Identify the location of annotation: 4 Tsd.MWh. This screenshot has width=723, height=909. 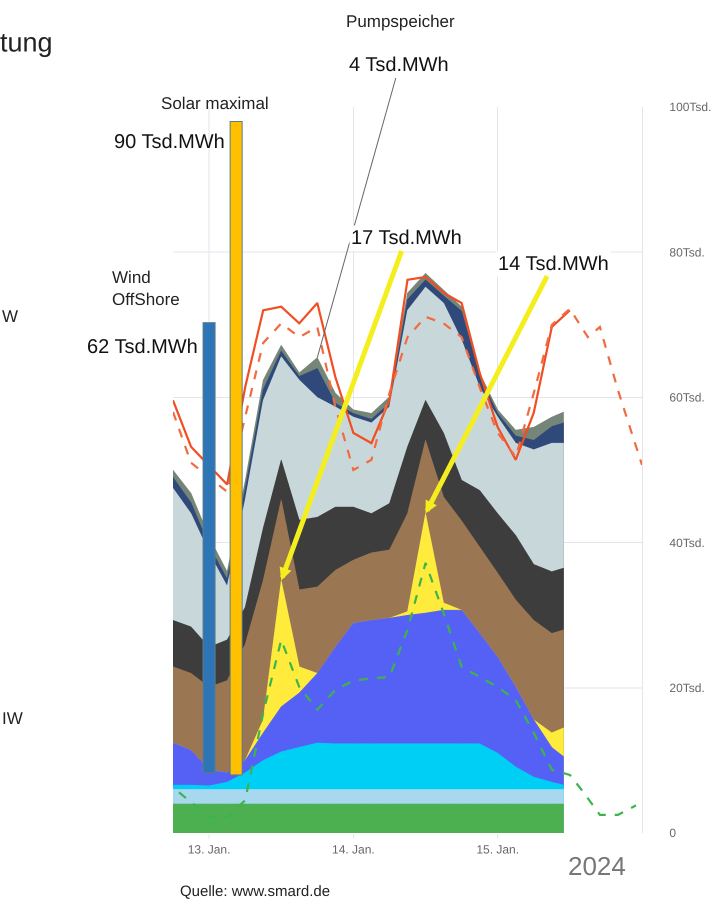
(399, 65).